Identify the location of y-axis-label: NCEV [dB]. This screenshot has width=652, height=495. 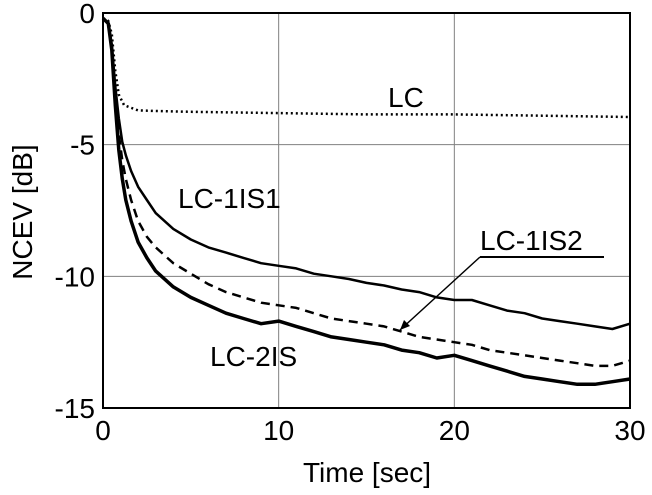
(22, 211).